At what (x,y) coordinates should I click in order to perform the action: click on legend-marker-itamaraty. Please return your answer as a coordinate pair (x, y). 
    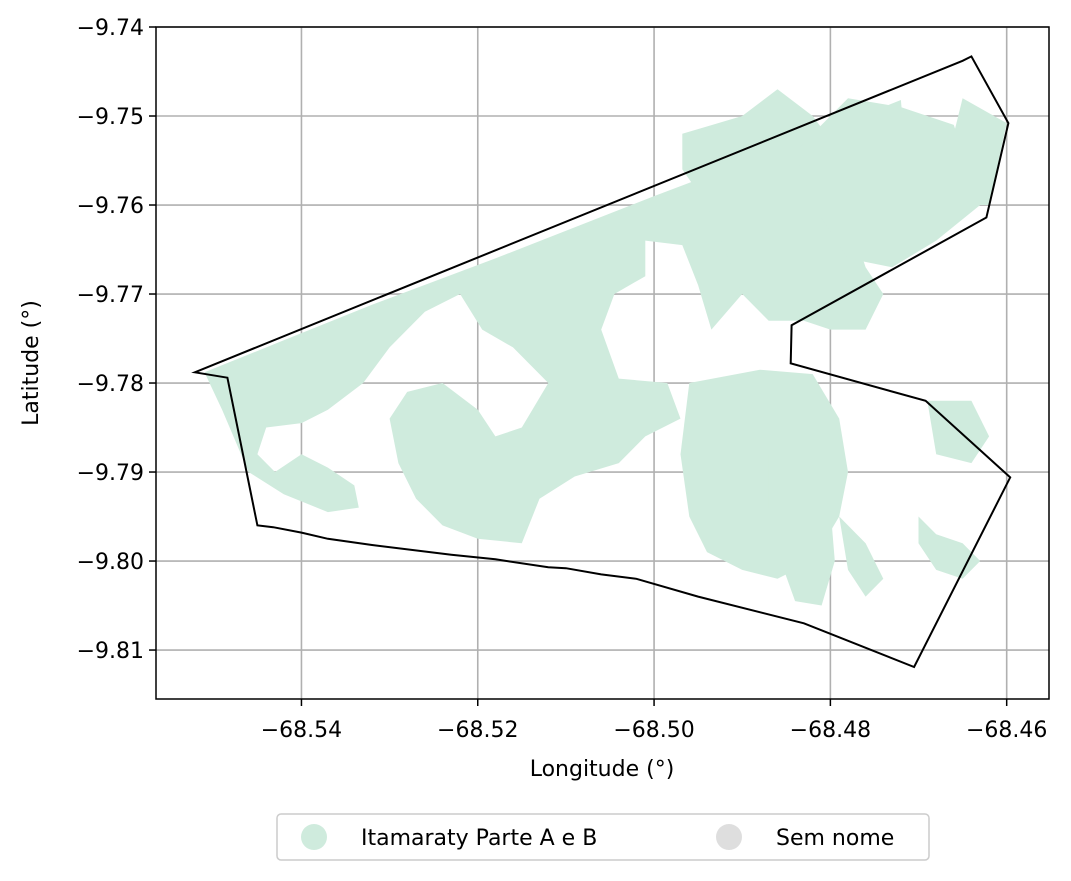
    Looking at the image, I should click on (314, 837).